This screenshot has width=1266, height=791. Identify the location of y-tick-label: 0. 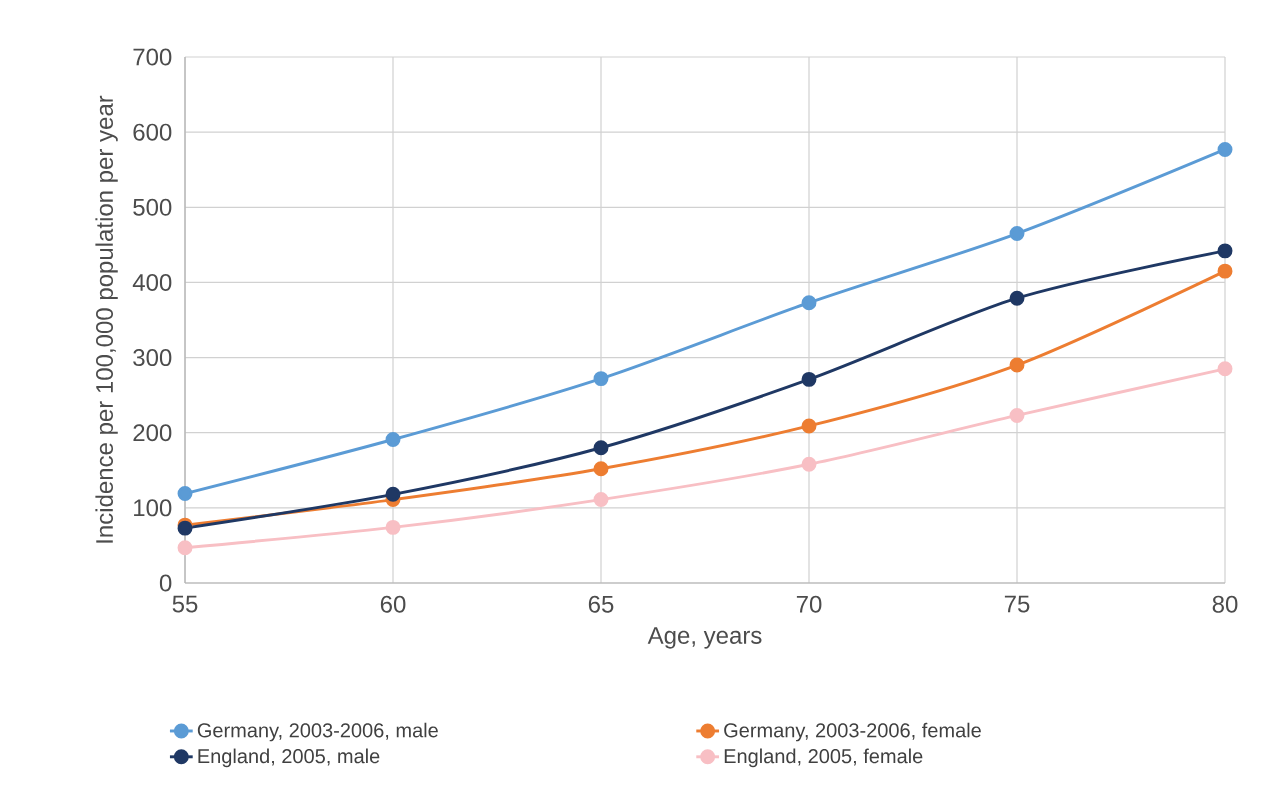
(165, 583).